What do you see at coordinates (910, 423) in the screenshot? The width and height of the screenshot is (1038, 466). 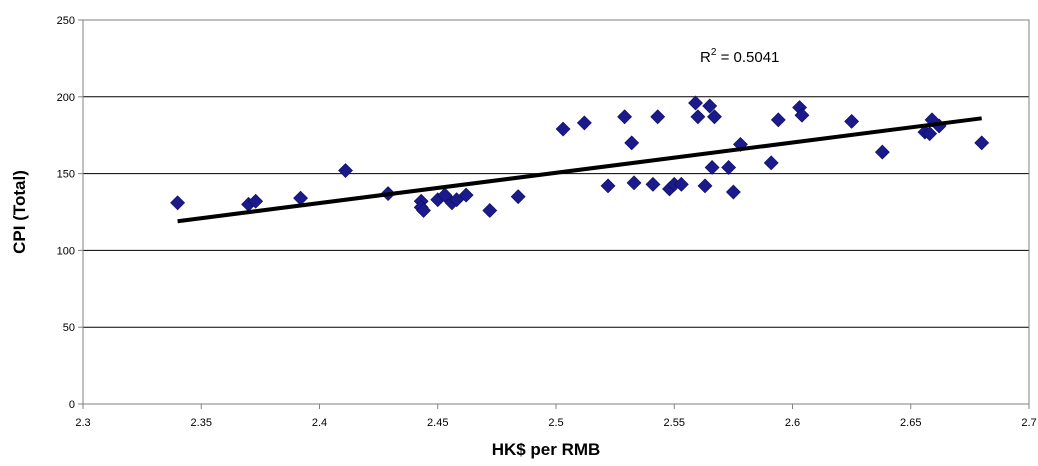 I see `x-tick-label: 2.65` at bounding box center [910, 423].